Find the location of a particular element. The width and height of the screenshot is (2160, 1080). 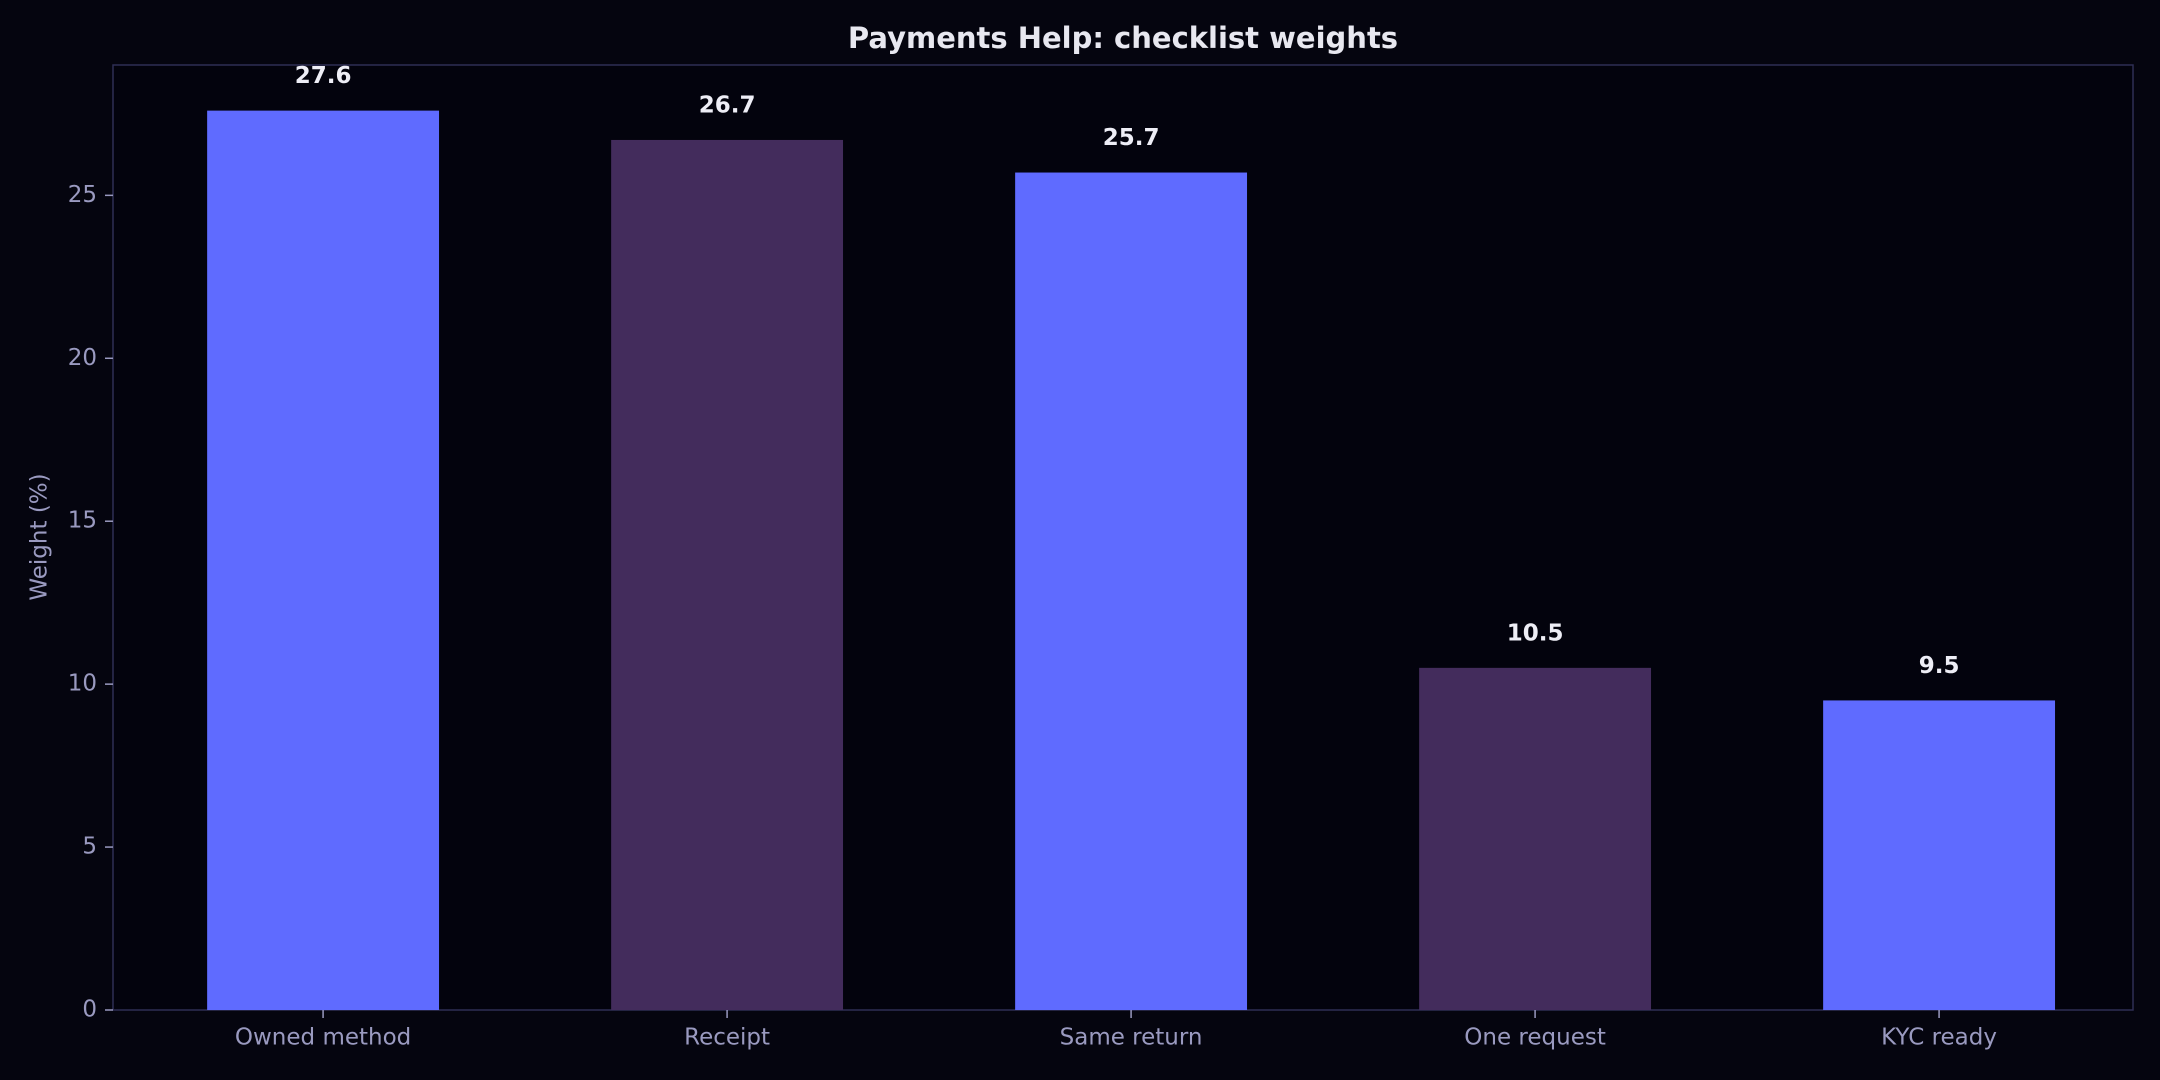

y-tick-label: 20 is located at coordinates (82, 358).